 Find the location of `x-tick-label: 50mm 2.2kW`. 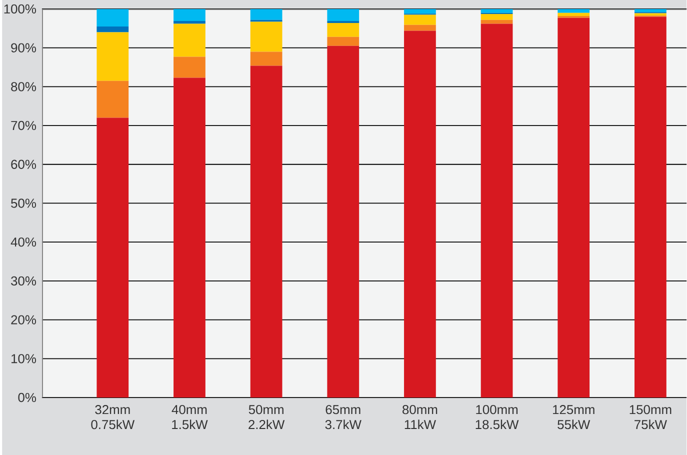

x-tick-label: 50mm 2.2kW is located at coordinates (266, 416).